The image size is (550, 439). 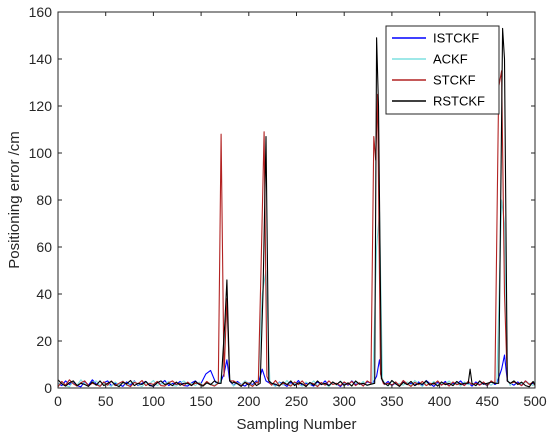 I want to click on x-tick-label: 350, so click(x=392, y=401).